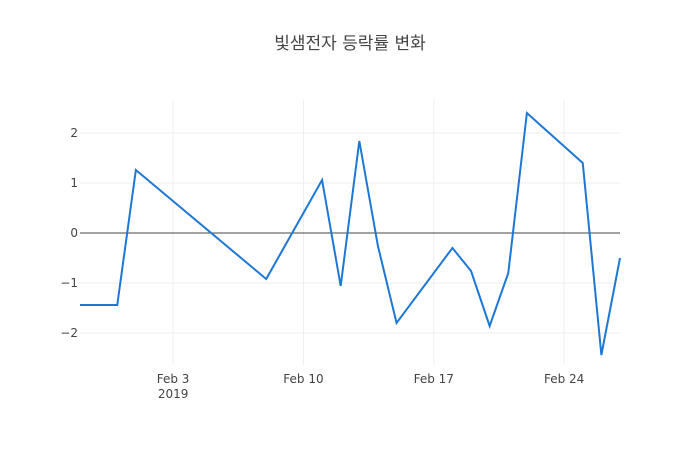 This screenshot has width=700, height=450. I want to click on y-tick-label: 2, so click(74, 133).